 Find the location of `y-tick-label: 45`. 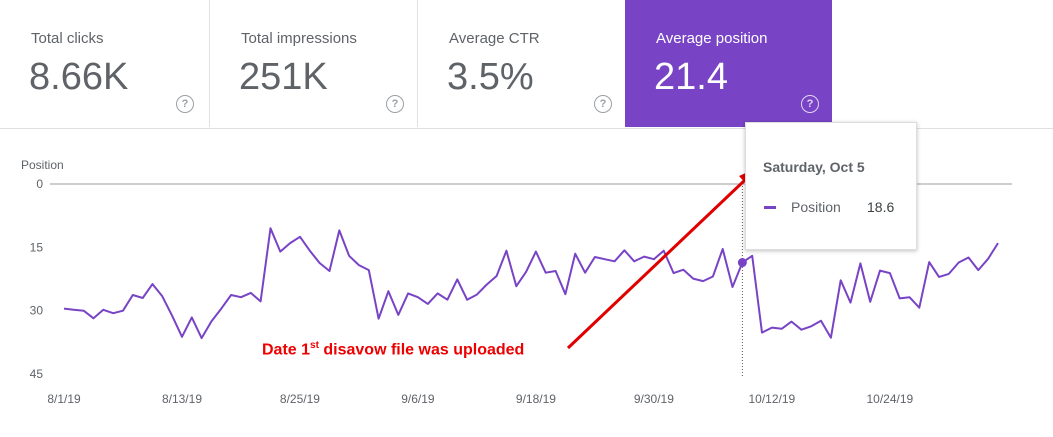

y-tick-label: 45 is located at coordinates (37, 374).